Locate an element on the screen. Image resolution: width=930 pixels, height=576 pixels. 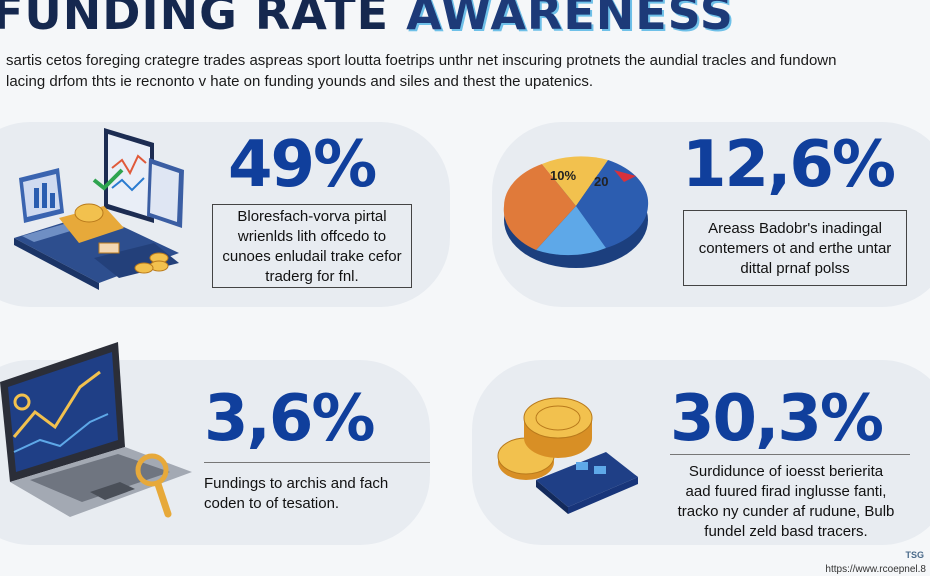
desc-line: Surdidunce of ioesst berierita is located at coordinates (786, 471).